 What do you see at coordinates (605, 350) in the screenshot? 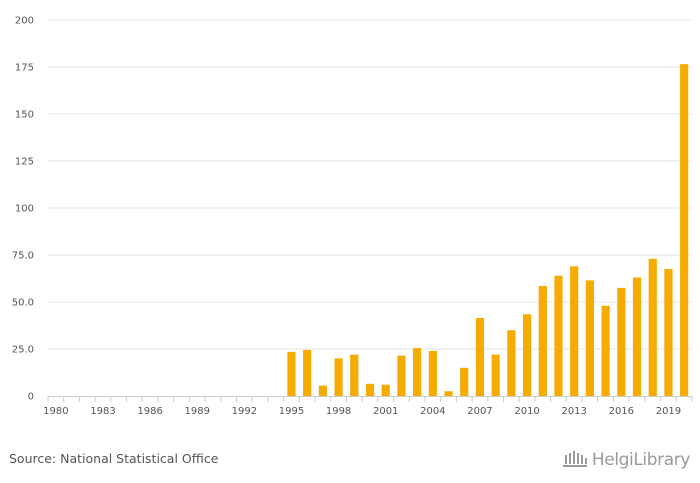
I see `bar-2015` at bounding box center [605, 350].